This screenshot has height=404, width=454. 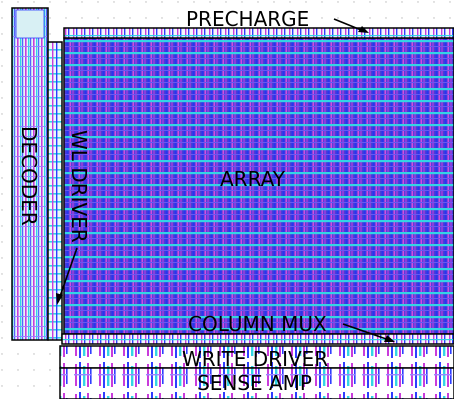 I want to click on decoder-label: DECODER, so click(x=29, y=176).